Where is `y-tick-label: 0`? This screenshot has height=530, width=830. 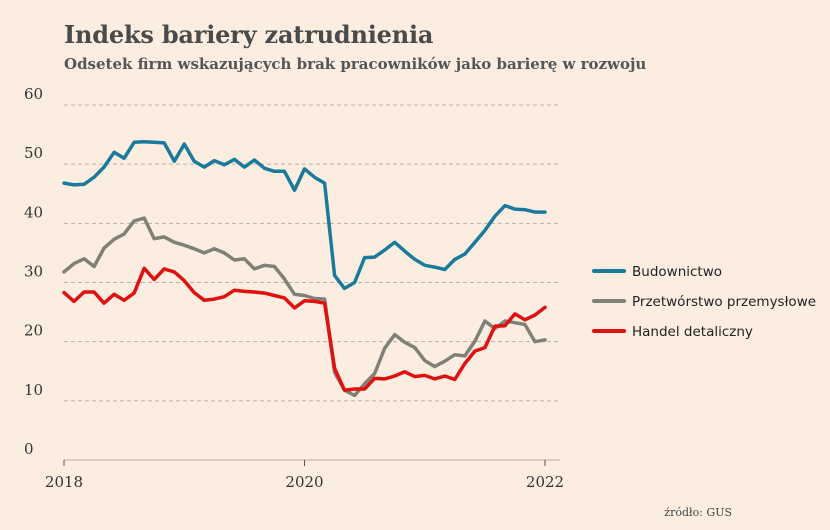 y-tick-label: 0 is located at coordinates (29, 449).